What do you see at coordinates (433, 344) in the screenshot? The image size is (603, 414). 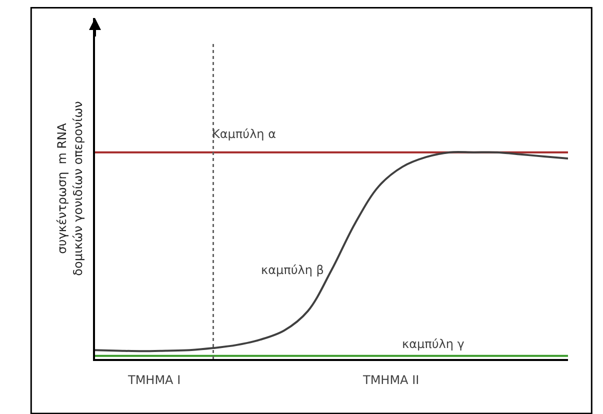 I see `series-label: καμπύλη γ` at bounding box center [433, 344].